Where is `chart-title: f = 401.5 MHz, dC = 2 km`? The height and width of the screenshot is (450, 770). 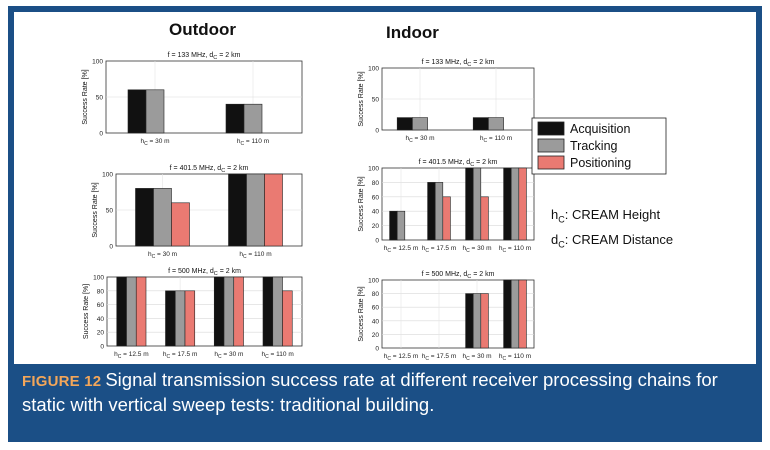 chart-title: f = 401.5 MHz, dC = 2 km is located at coordinates (458, 163).